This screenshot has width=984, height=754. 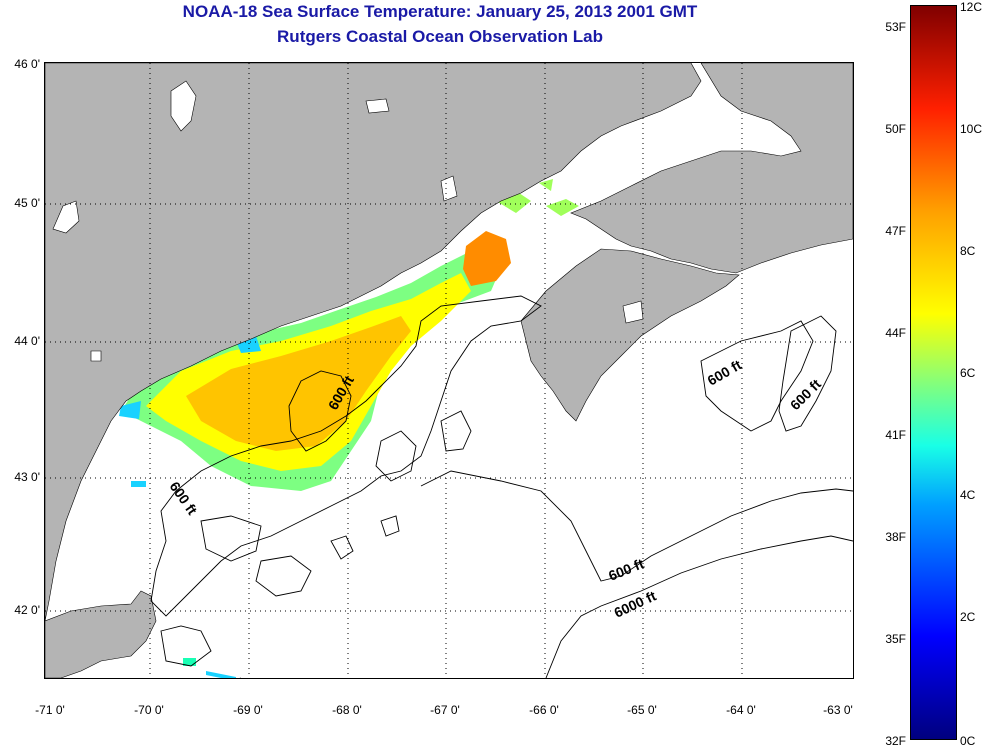 I want to click on colorbar-label-47f: 47F, so click(x=895, y=231).